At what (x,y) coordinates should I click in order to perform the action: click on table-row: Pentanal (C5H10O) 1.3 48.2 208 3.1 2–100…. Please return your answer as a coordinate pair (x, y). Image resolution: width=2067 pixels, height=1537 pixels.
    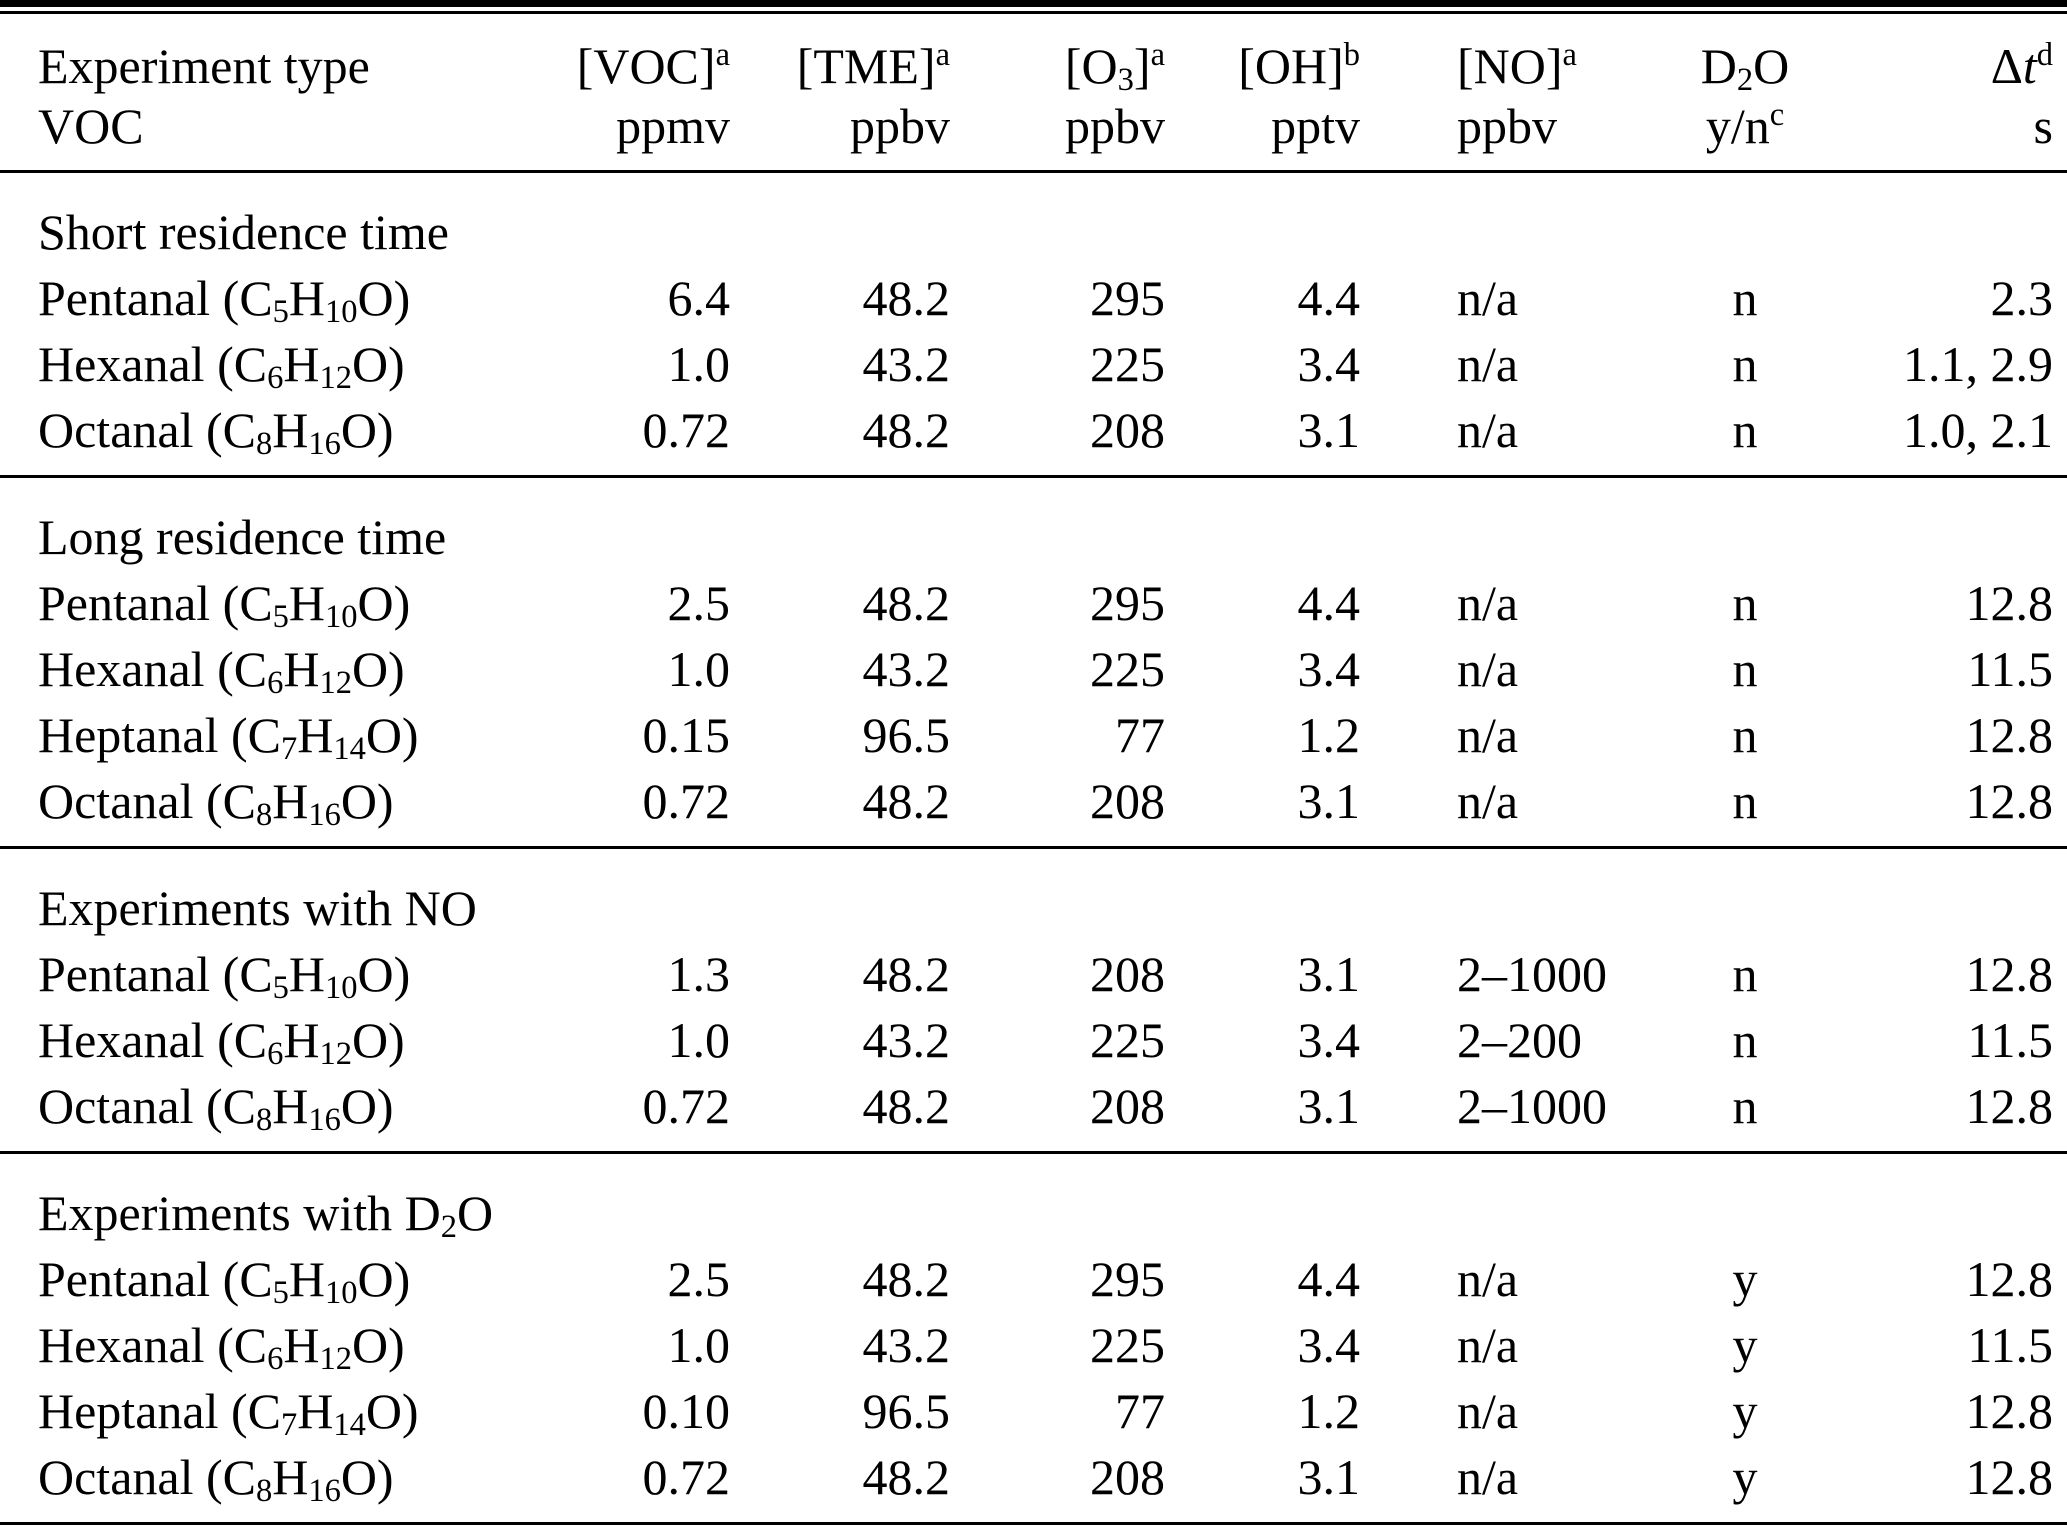
    Looking at the image, I should click on (1033, 974).